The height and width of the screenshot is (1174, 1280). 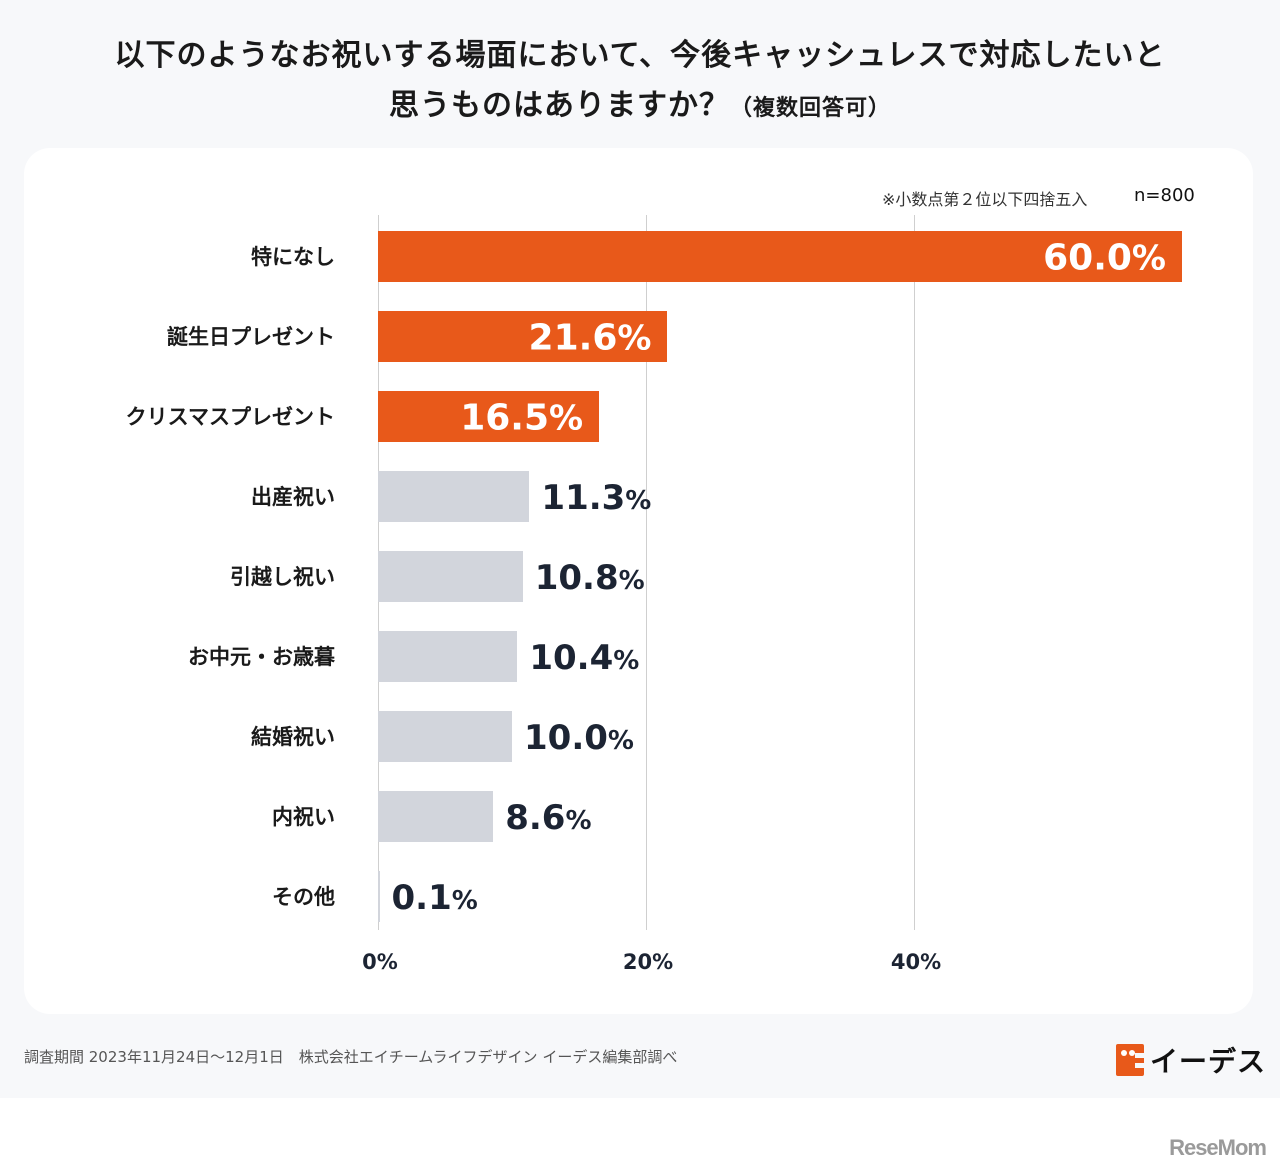 I want to click on logo-text: イーデス, so click(x=1208, y=1061).